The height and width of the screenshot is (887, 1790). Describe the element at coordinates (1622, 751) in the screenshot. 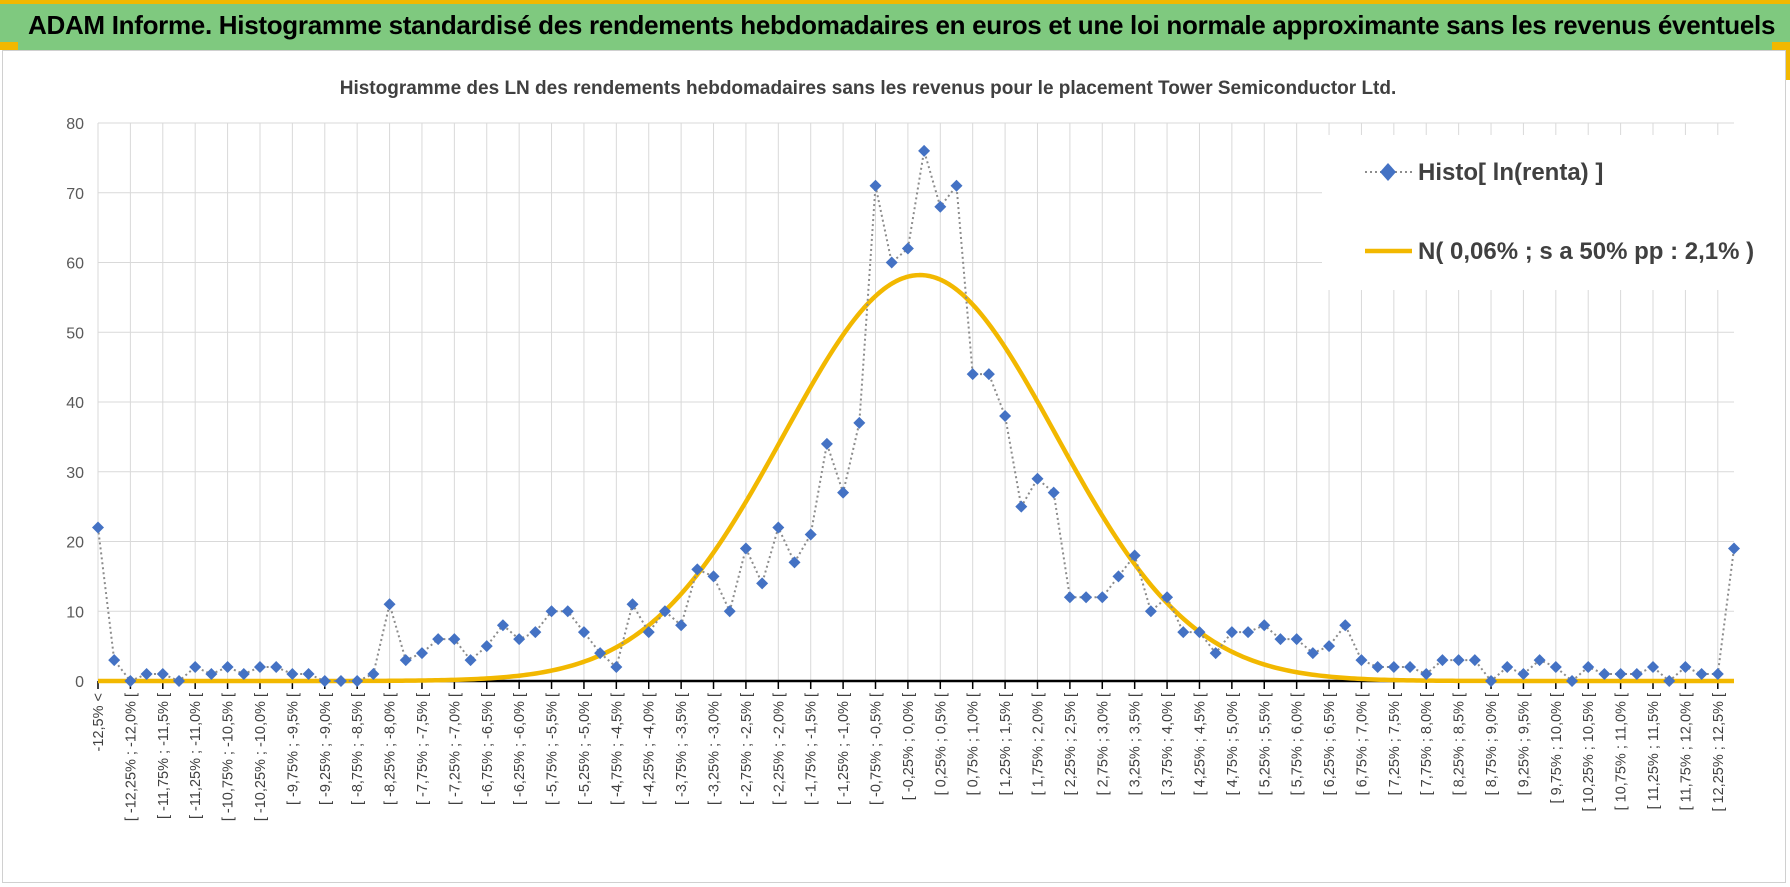

I see `x-tick-label: [ 10,75% ; 11,0% [` at that location.